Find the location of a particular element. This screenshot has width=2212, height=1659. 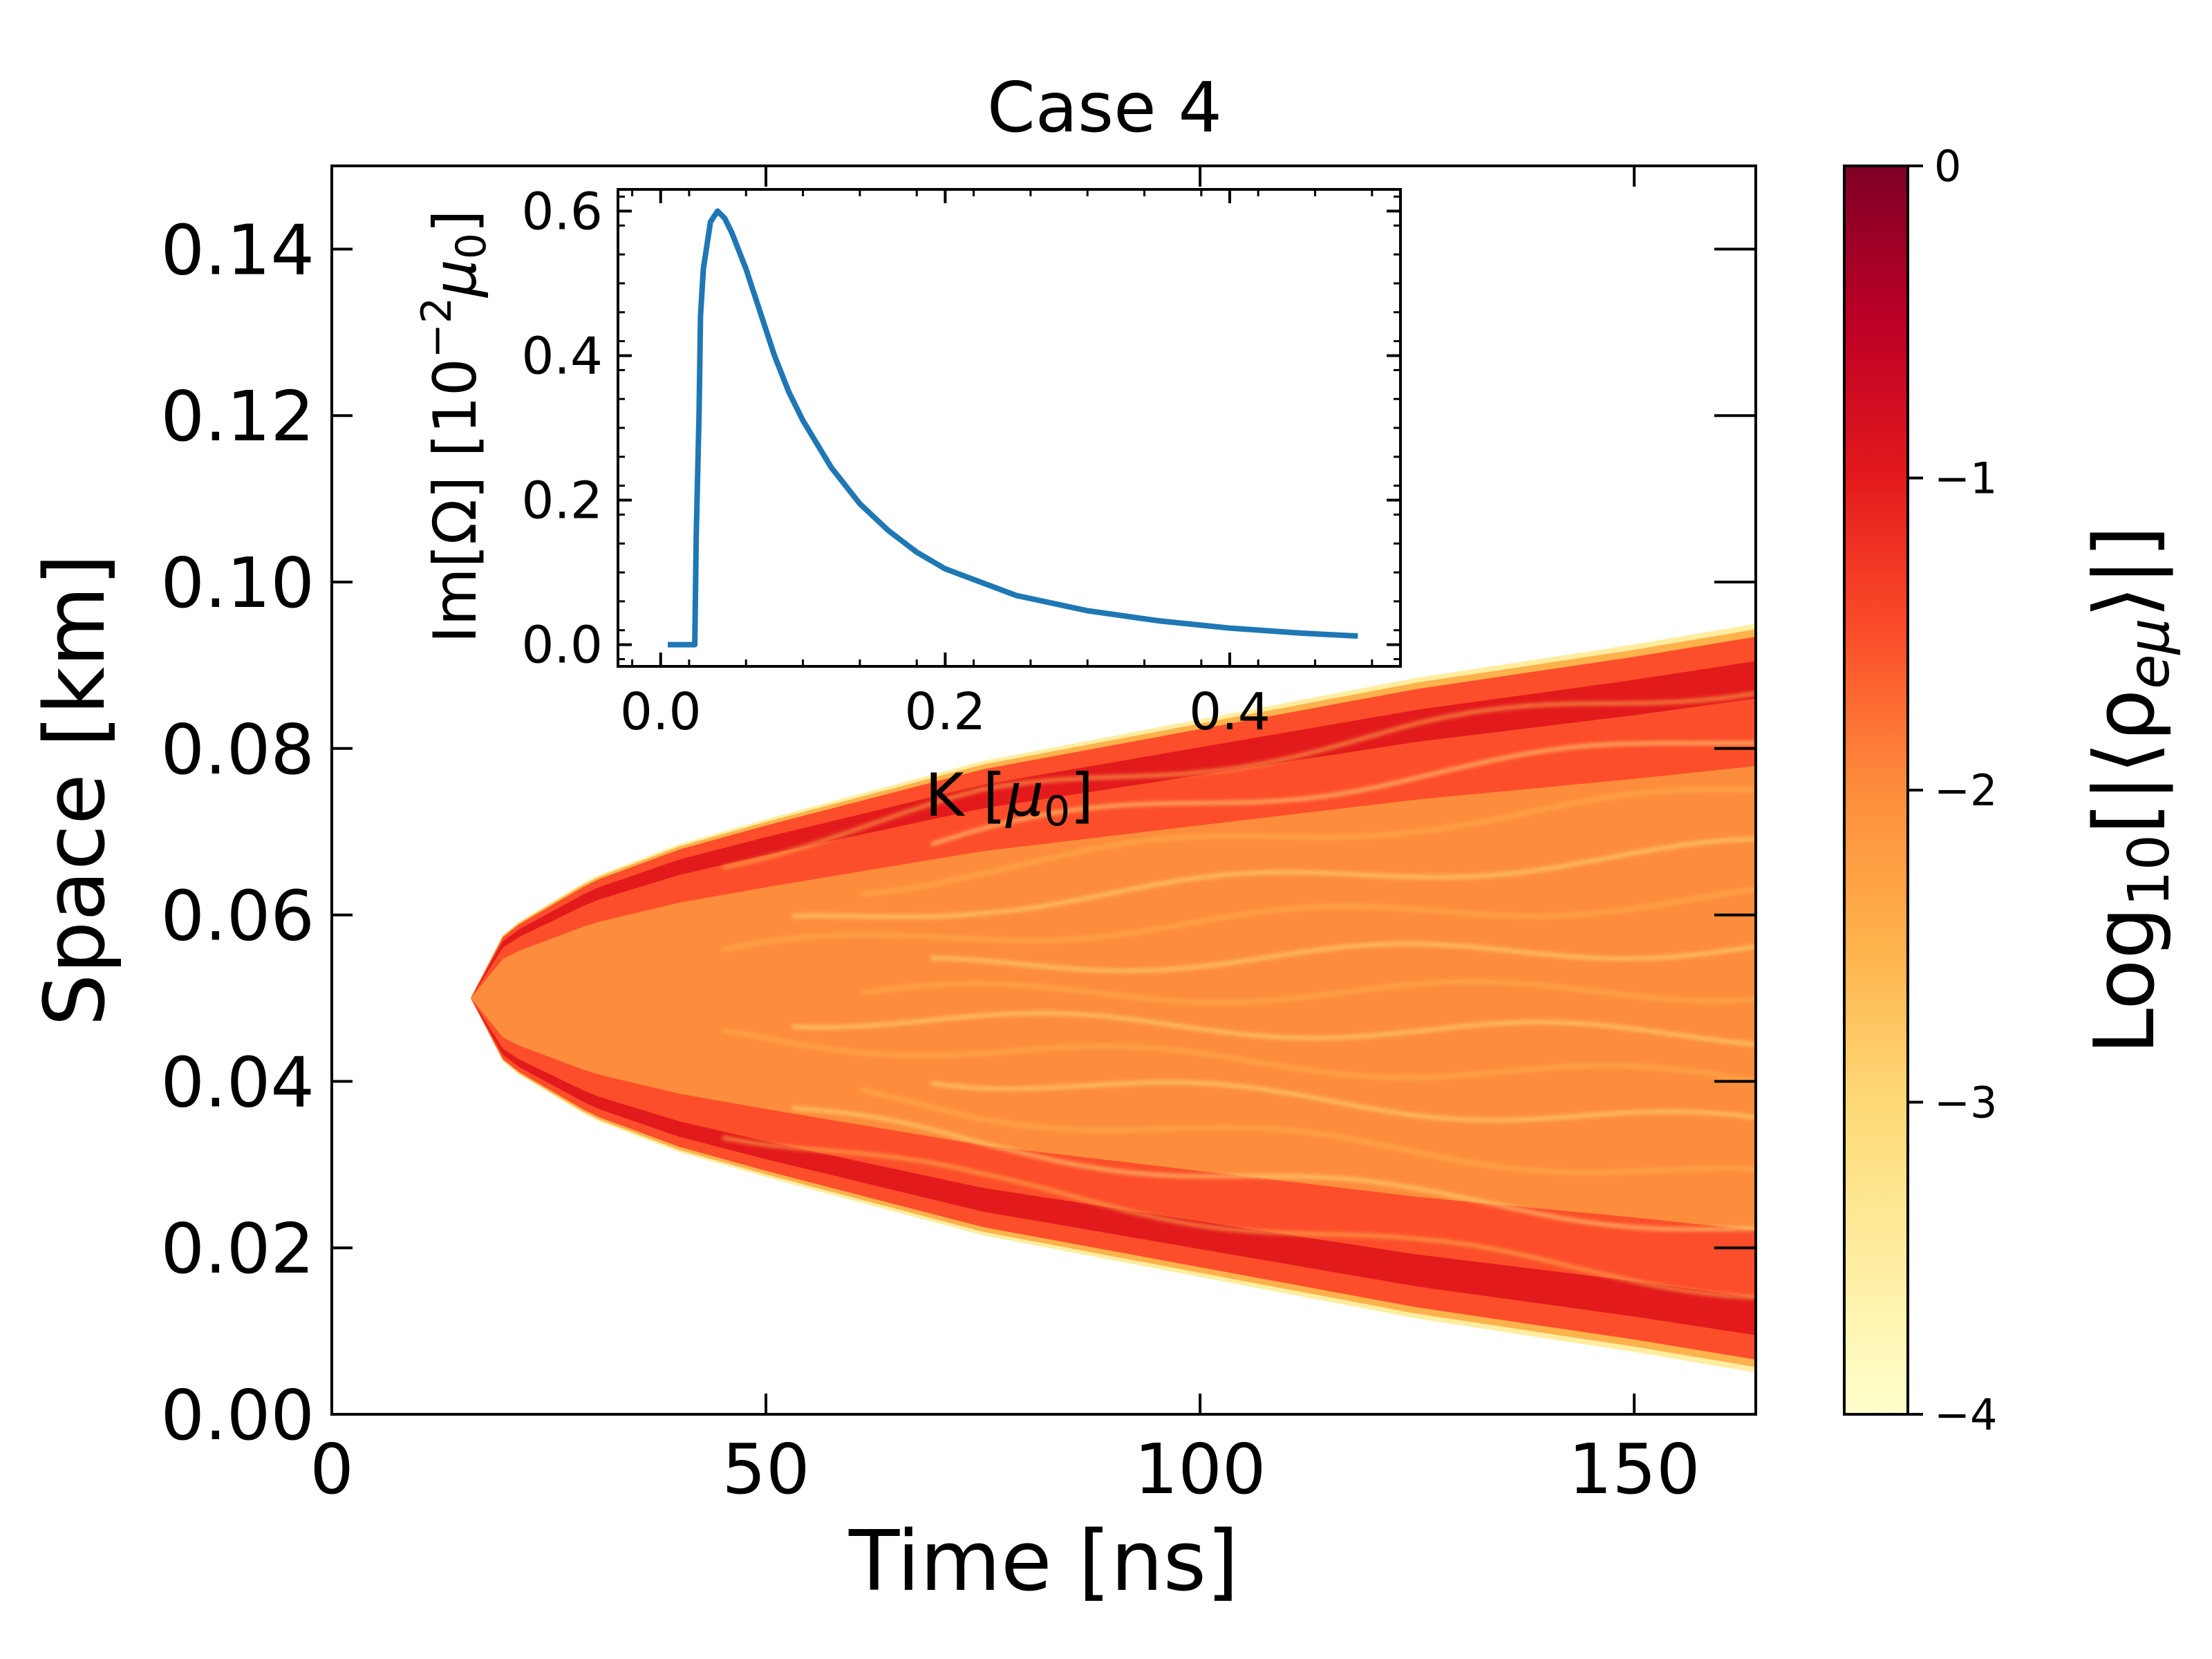

inset-y-tick-label: 0.0 is located at coordinates (562, 645).